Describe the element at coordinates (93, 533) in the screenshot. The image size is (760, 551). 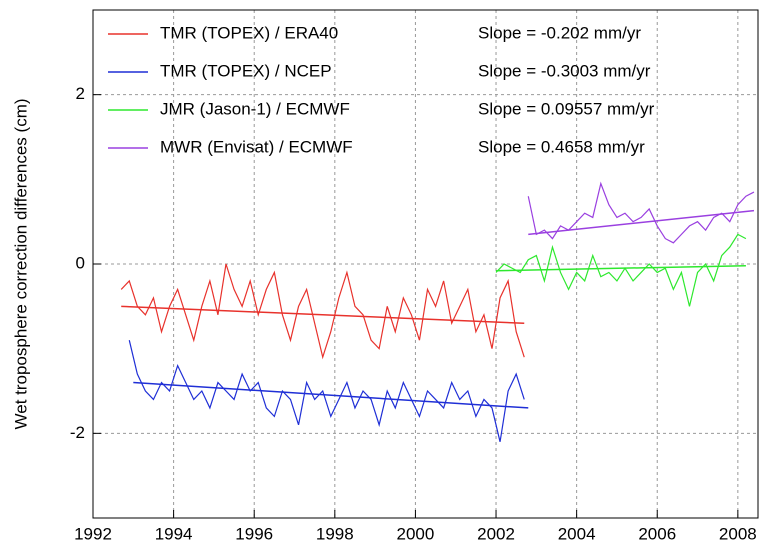
I see `x-tick-label: 1992` at that location.